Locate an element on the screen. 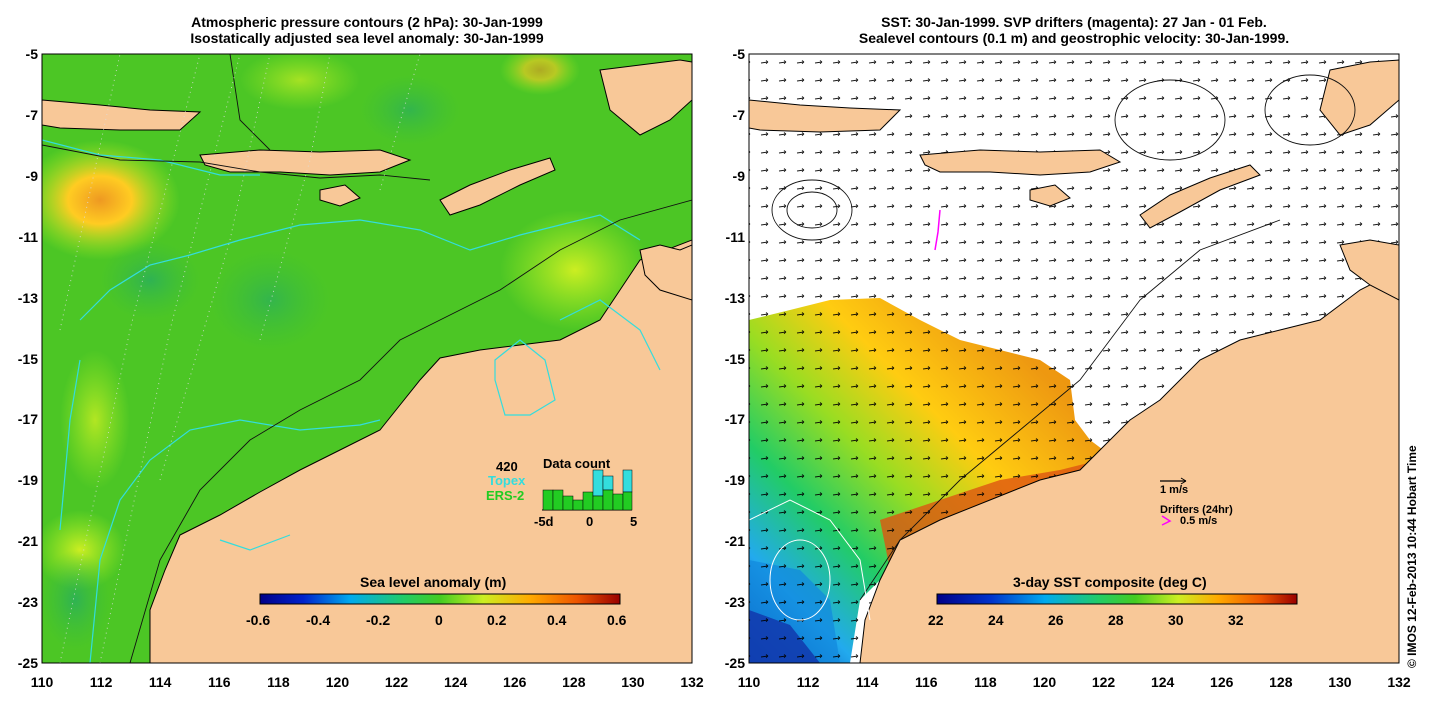 The height and width of the screenshot is (710, 1440). right-y-tick-label: -13 is located at coordinates (734, 297).